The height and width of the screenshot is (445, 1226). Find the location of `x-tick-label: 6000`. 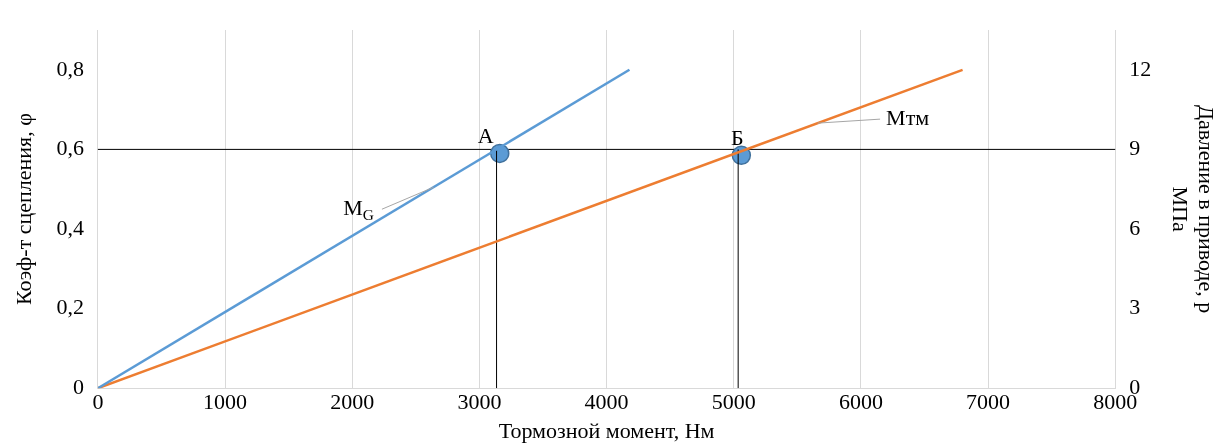

x-tick-label: 6000 is located at coordinates (860, 402).